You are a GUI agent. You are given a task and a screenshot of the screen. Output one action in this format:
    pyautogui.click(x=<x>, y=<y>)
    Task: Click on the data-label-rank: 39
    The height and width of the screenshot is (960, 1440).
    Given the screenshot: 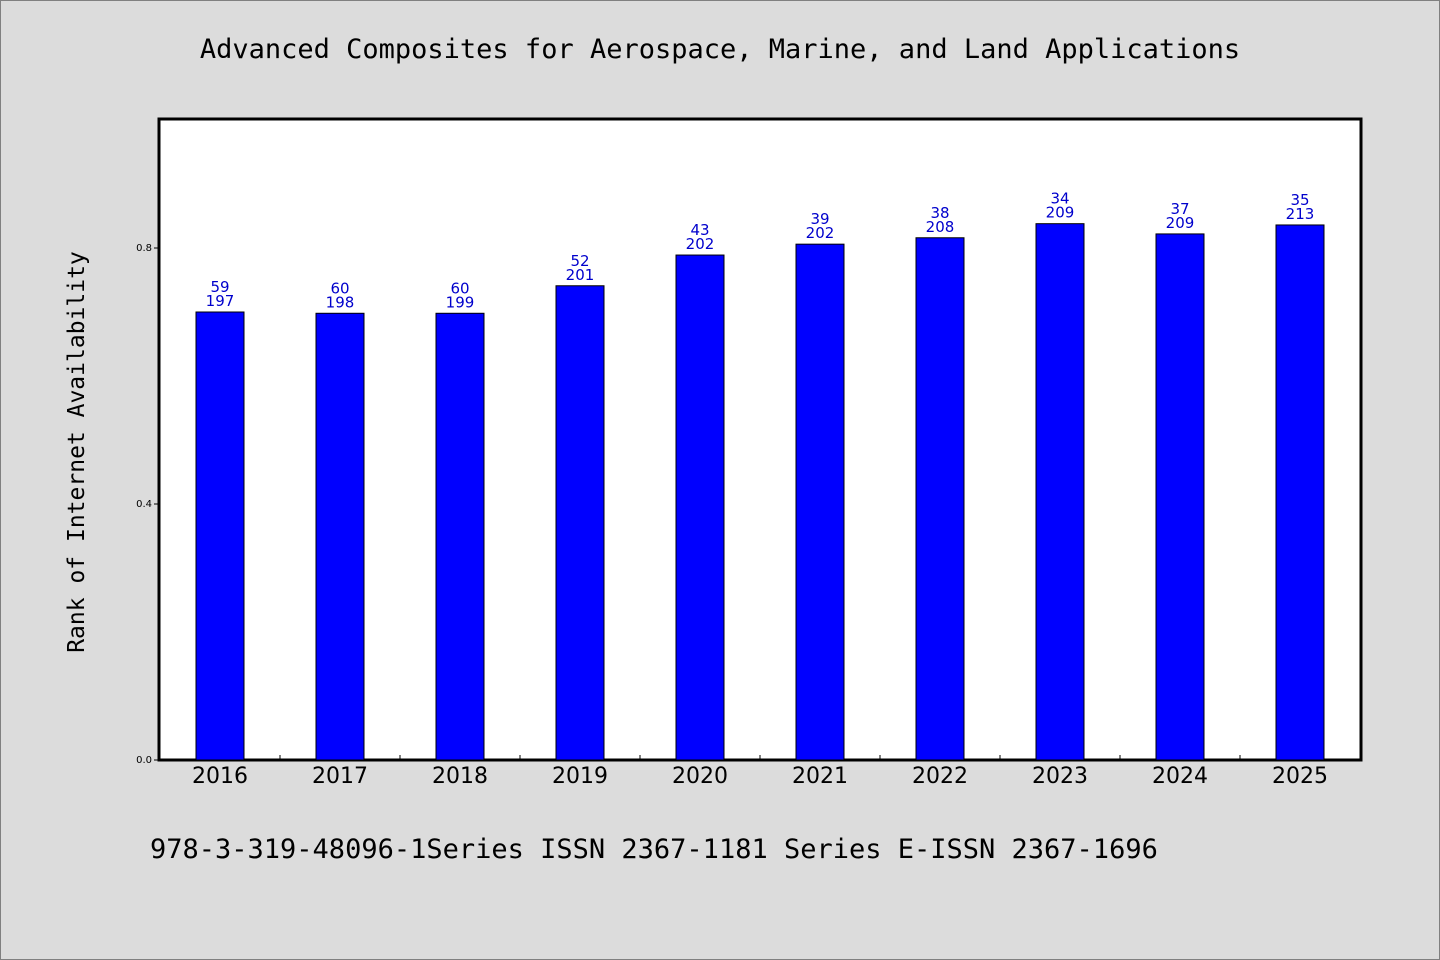 What is the action you would take?
    pyautogui.click(x=819, y=219)
    